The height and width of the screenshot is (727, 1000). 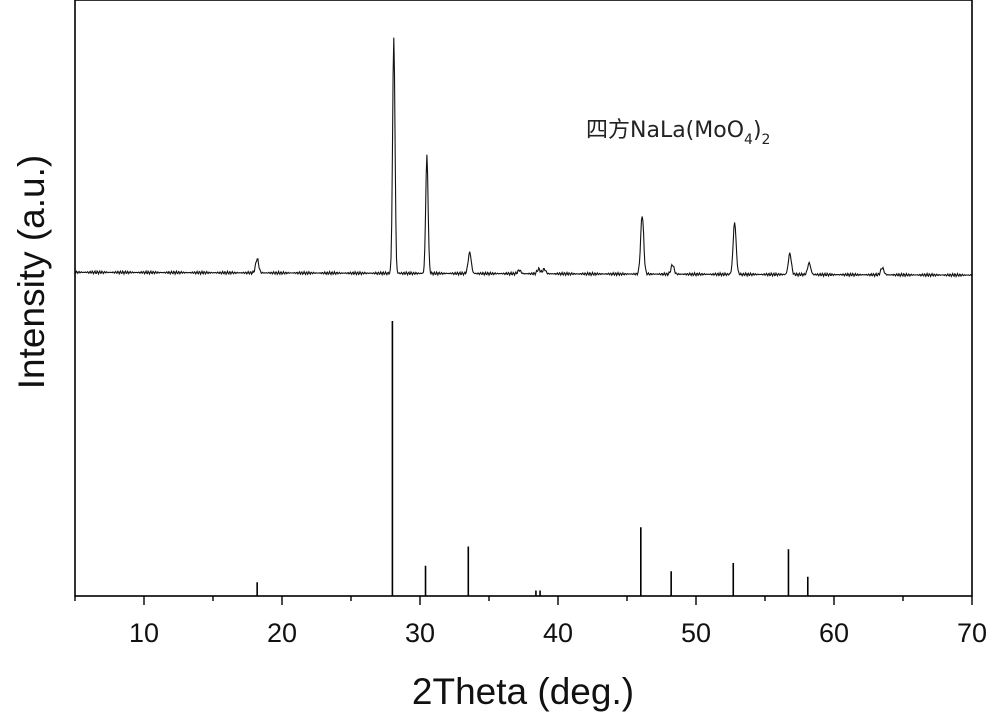 What do you see at coordinates (748, 140) in the screenshot?
I see `phase-annotation-sub1: 4` at bounding box center [748, 140].